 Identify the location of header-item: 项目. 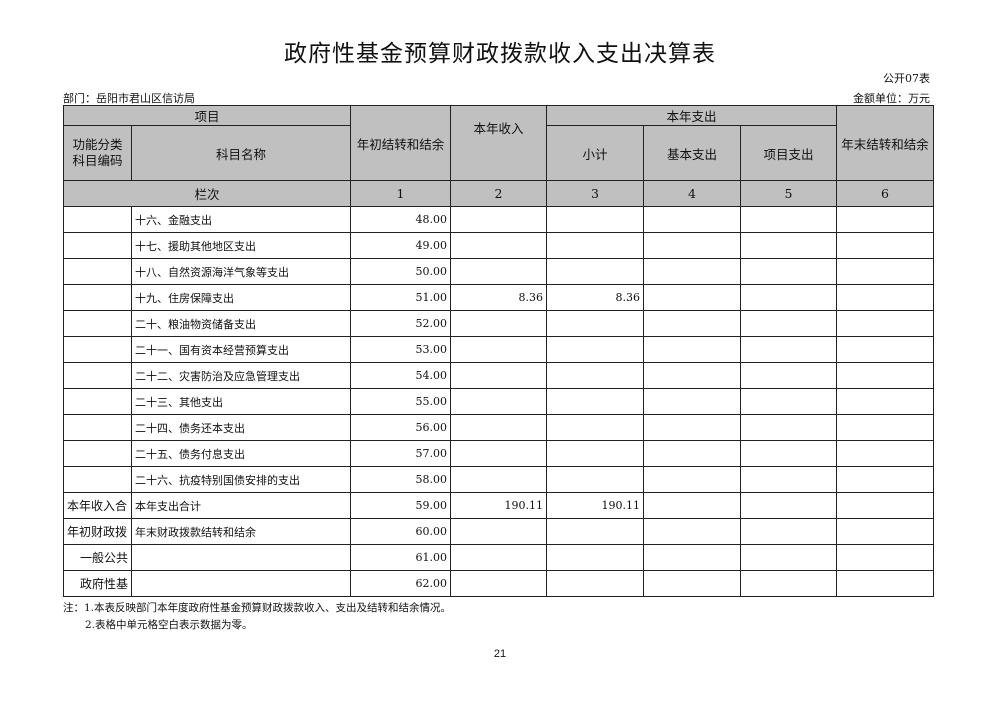
(207, 115).